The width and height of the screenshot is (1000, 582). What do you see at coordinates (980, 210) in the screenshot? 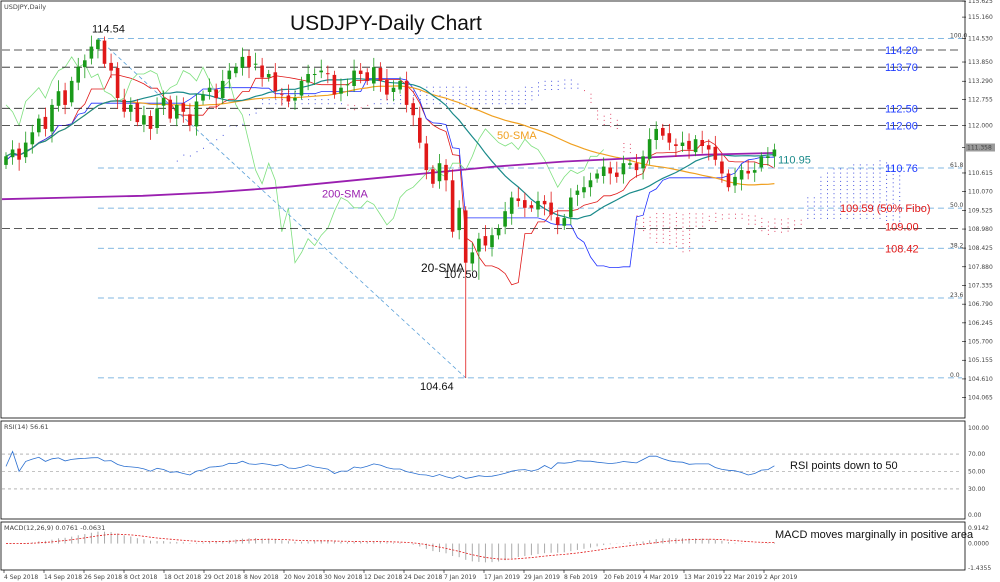
I see `y-tick-label: 109.525` at bounding box center [980, 210].